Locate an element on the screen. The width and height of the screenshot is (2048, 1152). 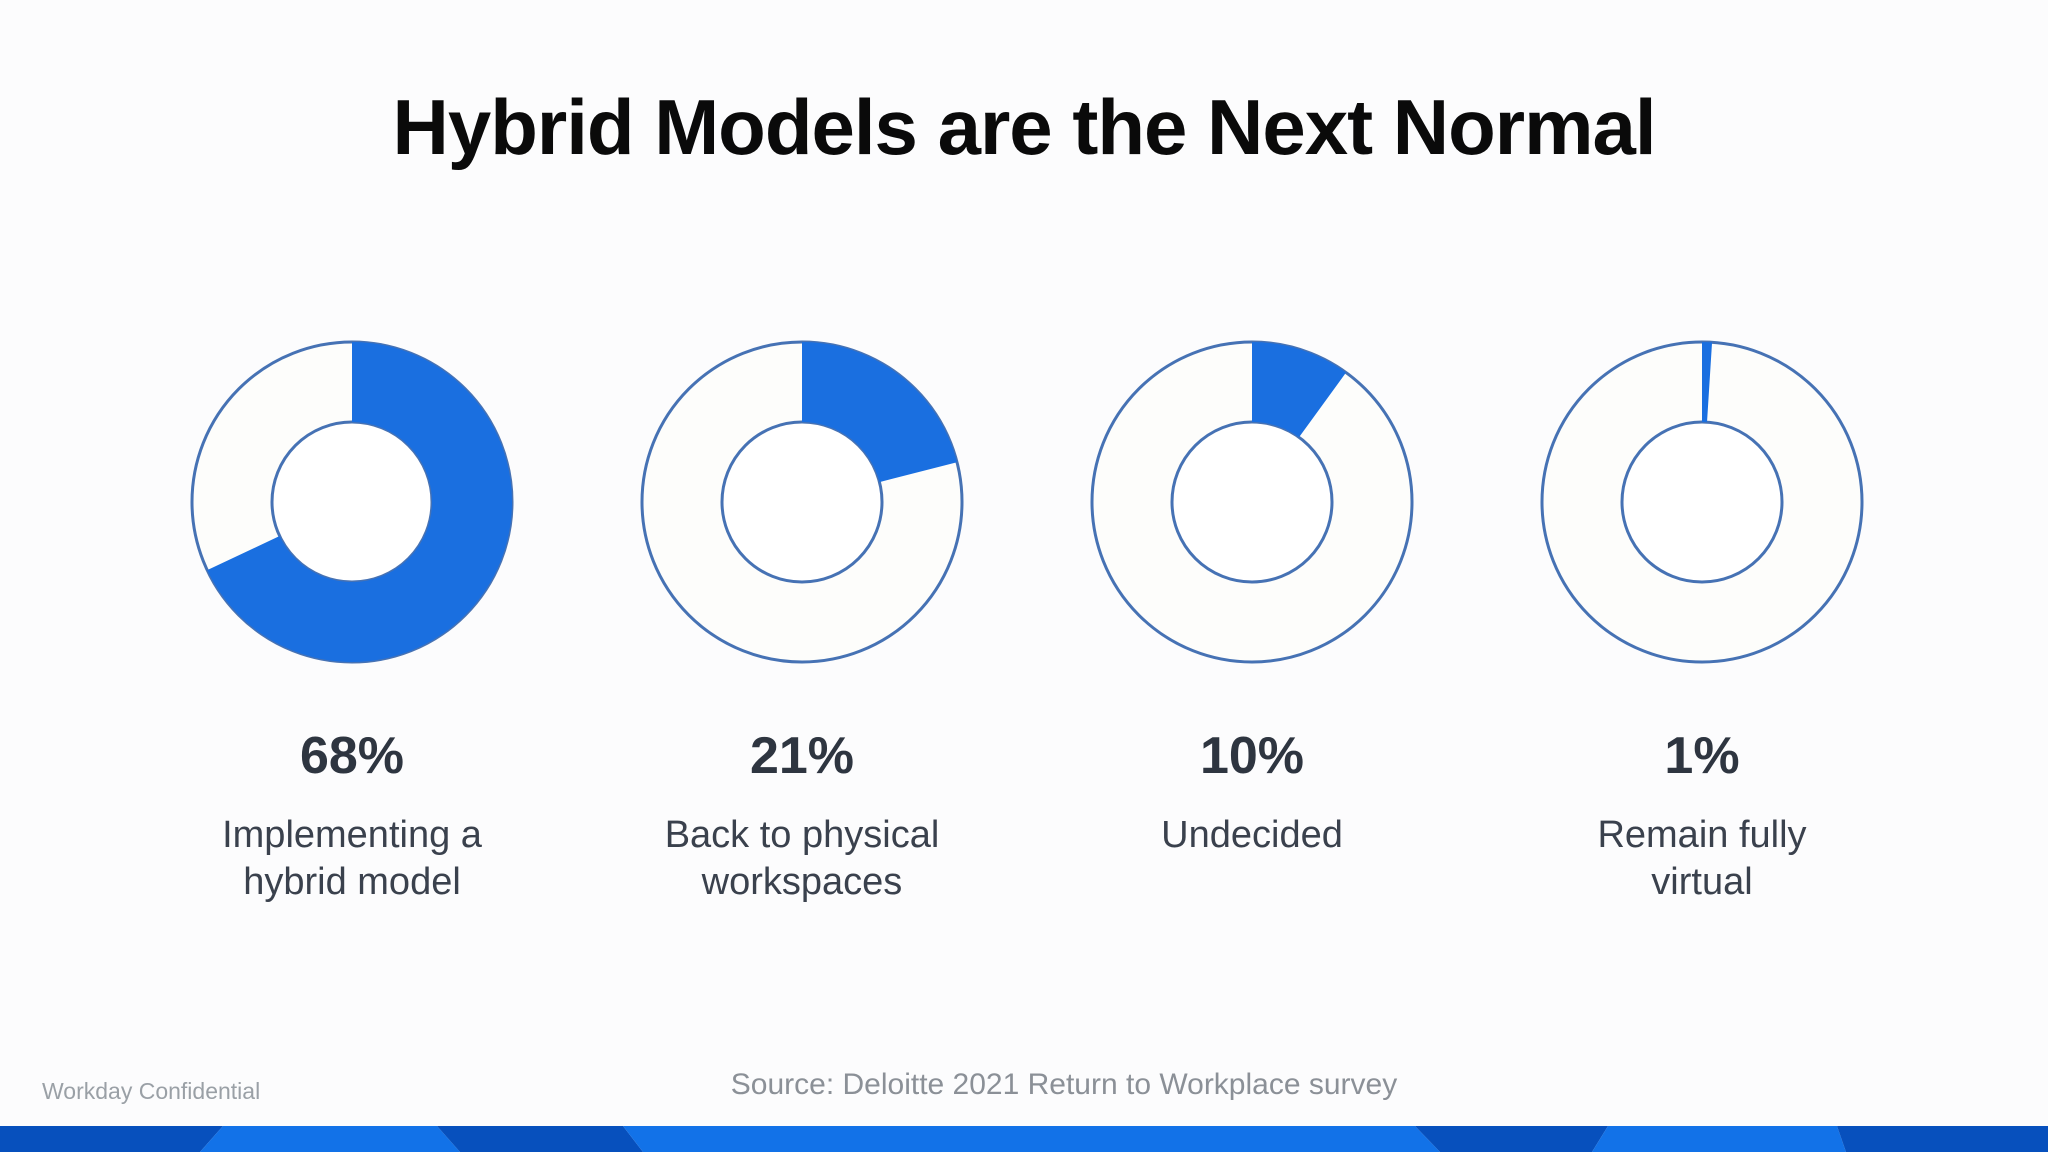
percent-label: 68% is located at coordinates (352, 756).